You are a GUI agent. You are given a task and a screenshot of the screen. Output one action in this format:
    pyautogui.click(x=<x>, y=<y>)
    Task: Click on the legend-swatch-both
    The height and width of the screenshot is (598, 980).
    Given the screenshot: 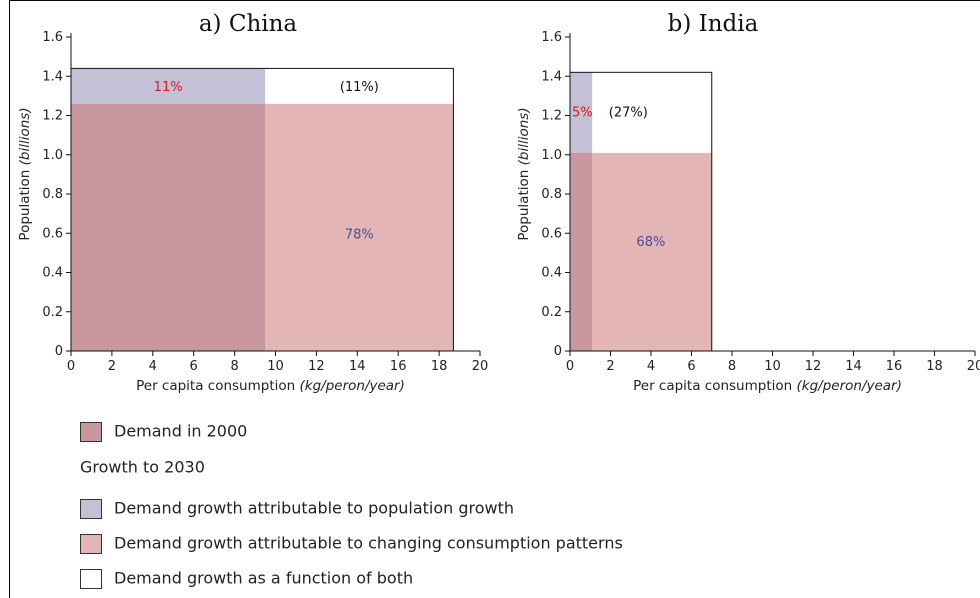 What is the action you would take?
    pyautogui.click(x=91, y=578)
    